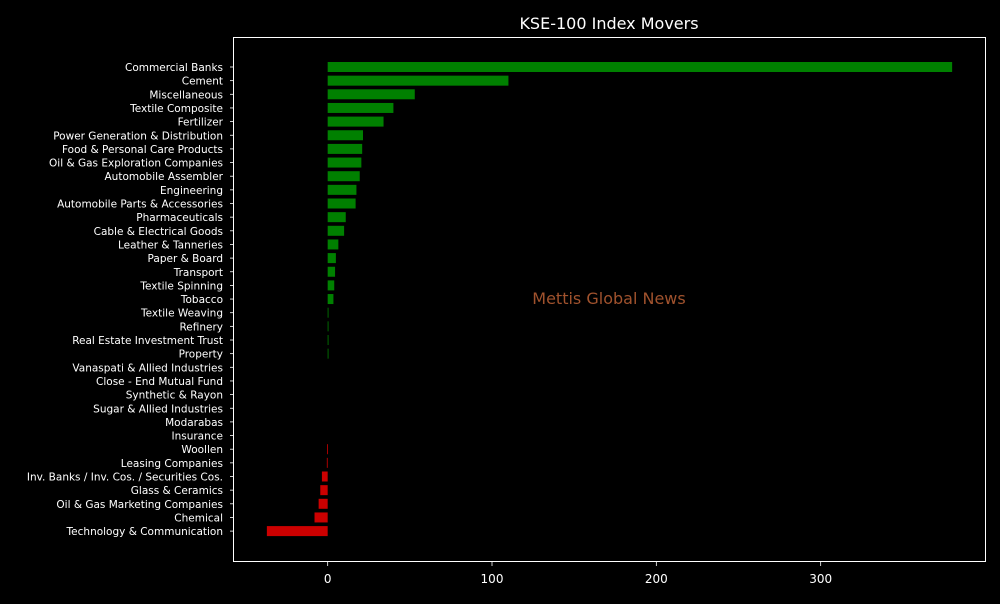 This screenshot has height=604, width=1000. What do you see at coordinates (181, 314) in the screenshot?
I see `category-label: Textile Weaving` at bounding box center [181, 314].